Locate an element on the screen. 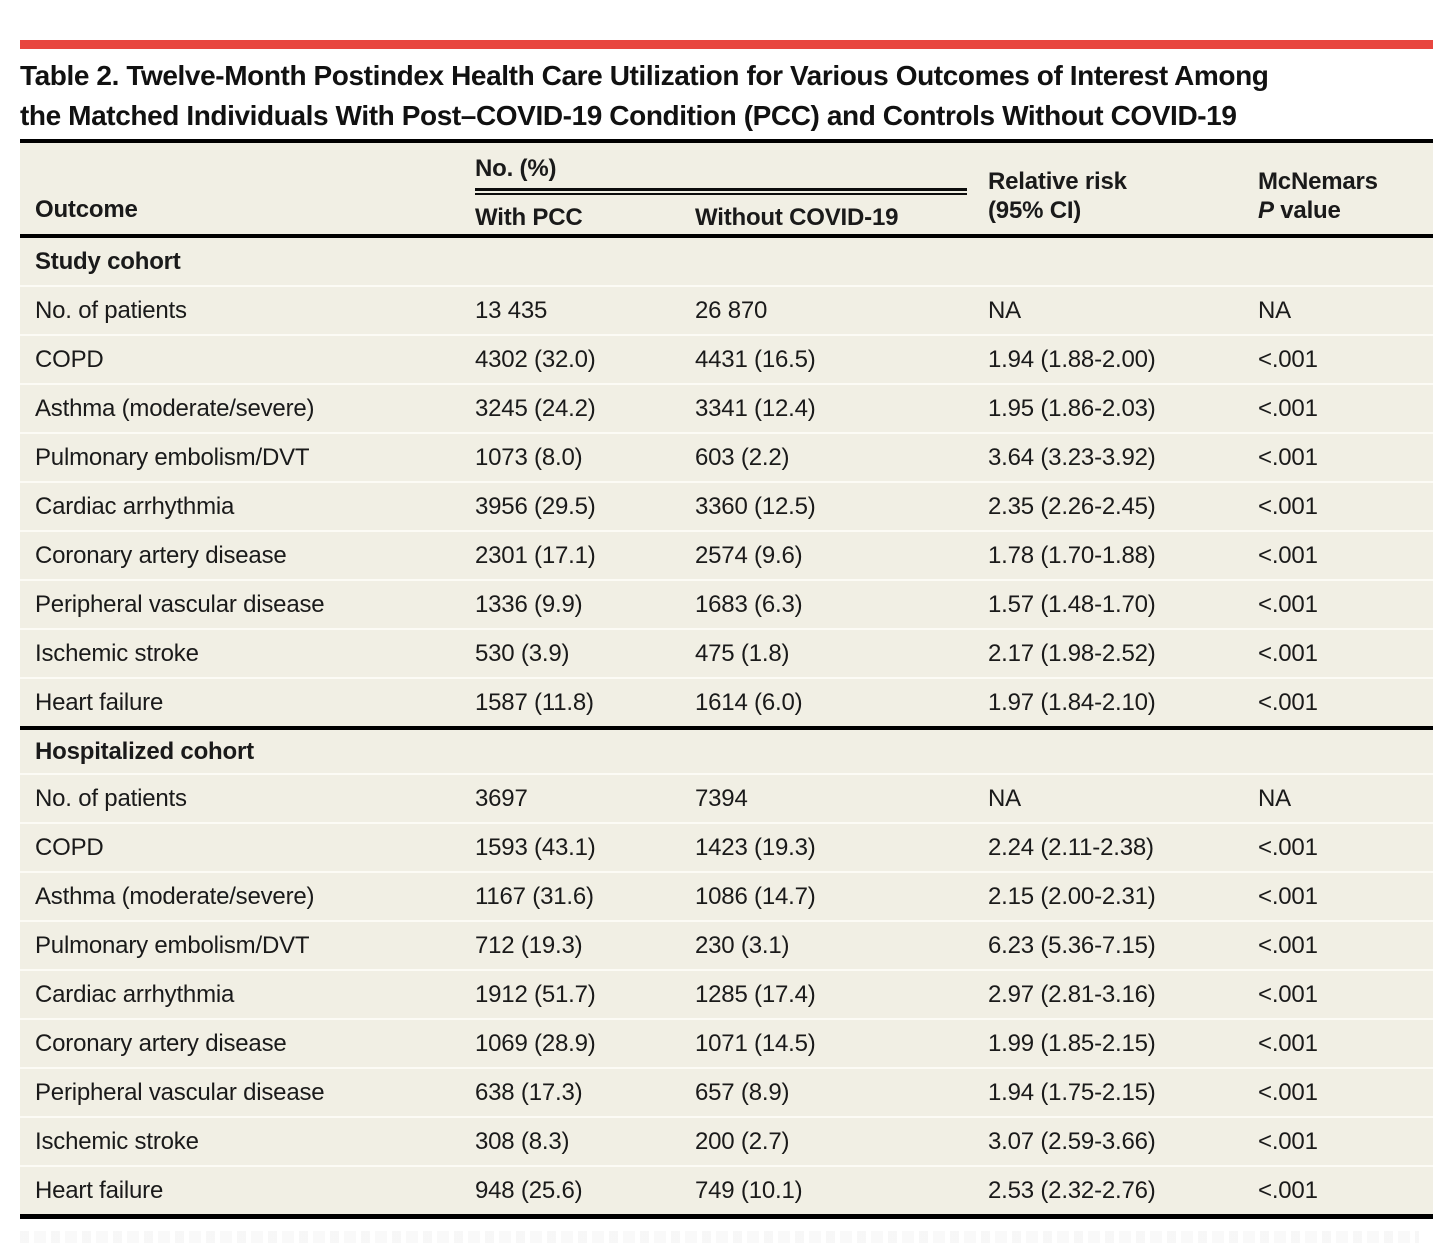 The height and width of the screenshot is (1250, 1456). with-pcc-cell: 530 (3.9) is located at coordinates (522, 653).